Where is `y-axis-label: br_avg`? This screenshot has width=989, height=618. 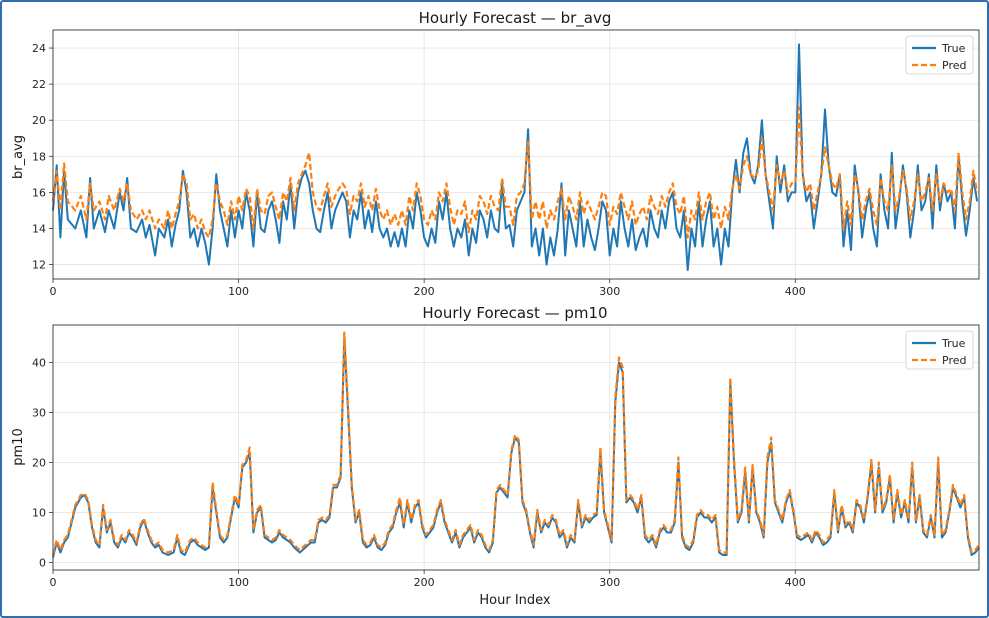
y-axis-label: br_avg is located at coordinates (18, 157).